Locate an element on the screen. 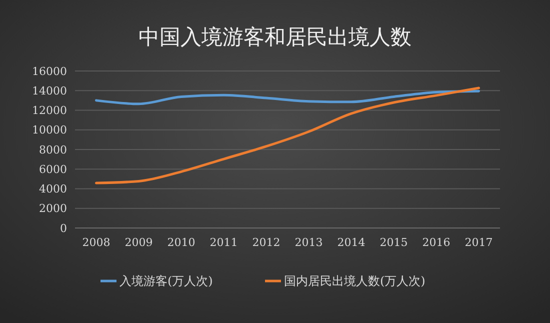 The height and width of the screenshot is (323, 550). y-tick-label: 6000 is located at coordinates (53, 169).